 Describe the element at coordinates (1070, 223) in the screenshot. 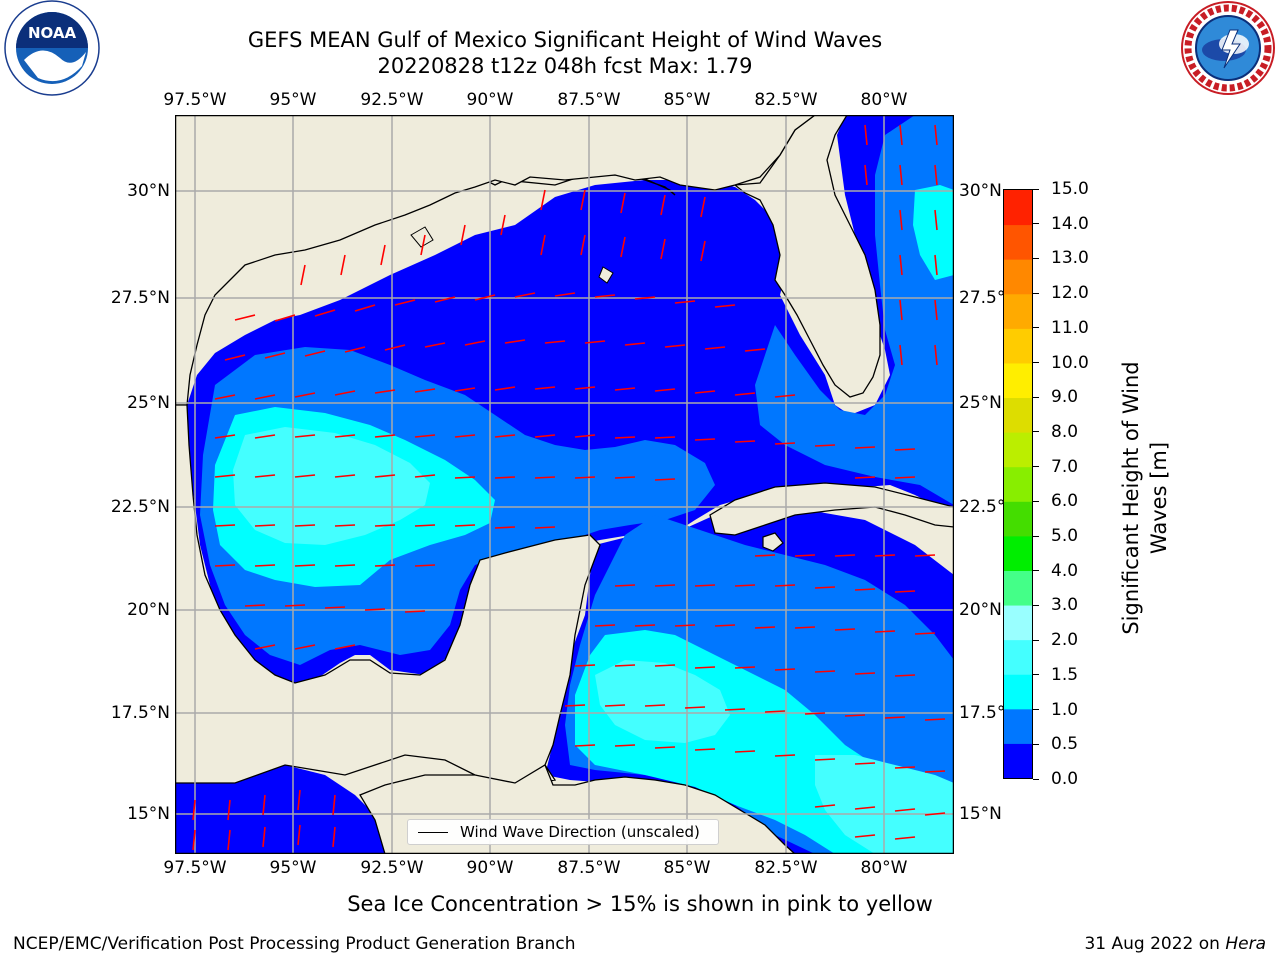

I see `colorbar-tick-text: 14.0` at that location.